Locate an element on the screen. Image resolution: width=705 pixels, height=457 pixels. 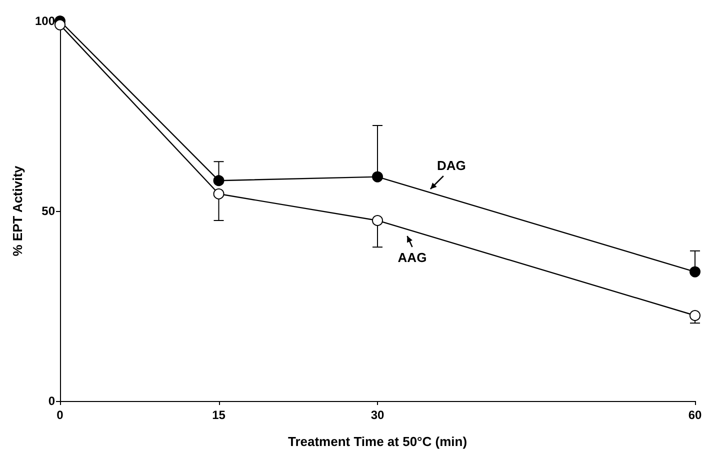
x-axis-title: Treatment Time at 50°C (min) is located at coordinates (378, 441).